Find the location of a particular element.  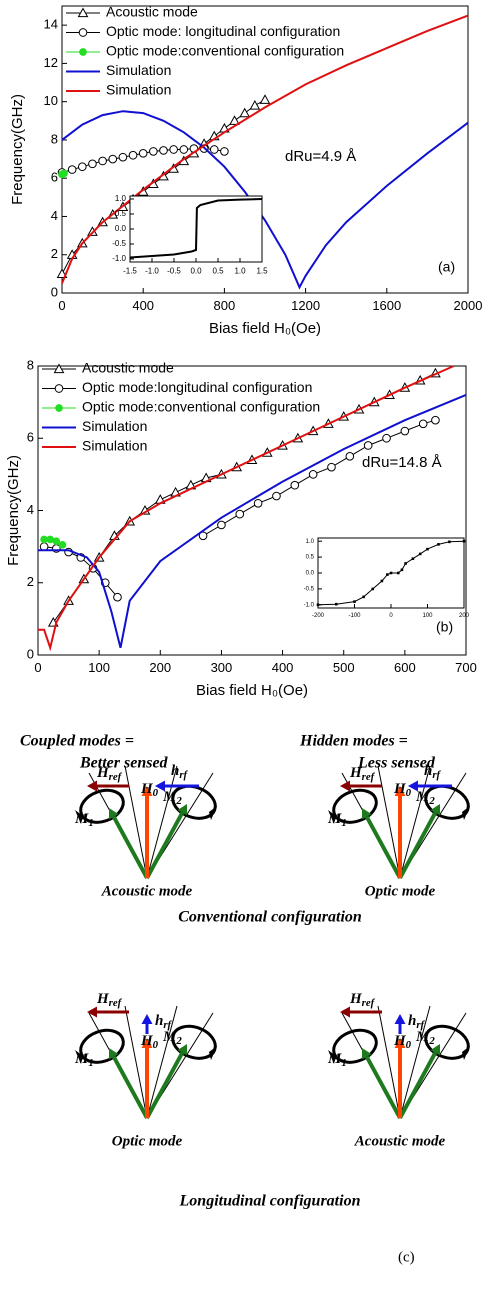

x-tick-label: -200 is located at coordinates (318, 616).